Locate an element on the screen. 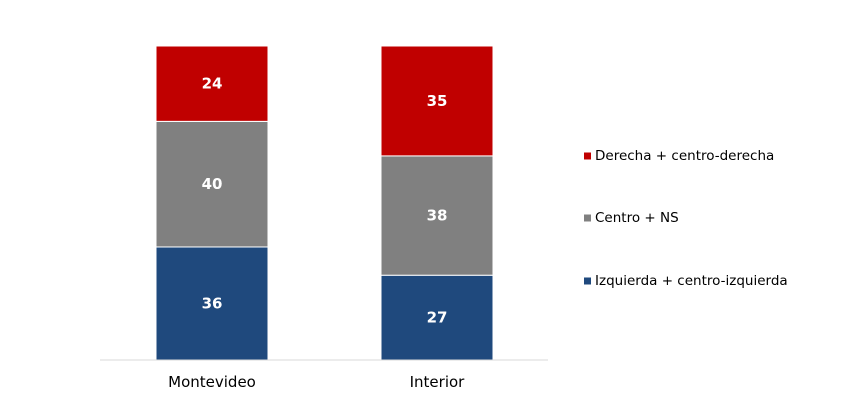 The height and width of the screenshot is (418, 861). bar-interior-centro-ns is located at coordinates (437, 215).